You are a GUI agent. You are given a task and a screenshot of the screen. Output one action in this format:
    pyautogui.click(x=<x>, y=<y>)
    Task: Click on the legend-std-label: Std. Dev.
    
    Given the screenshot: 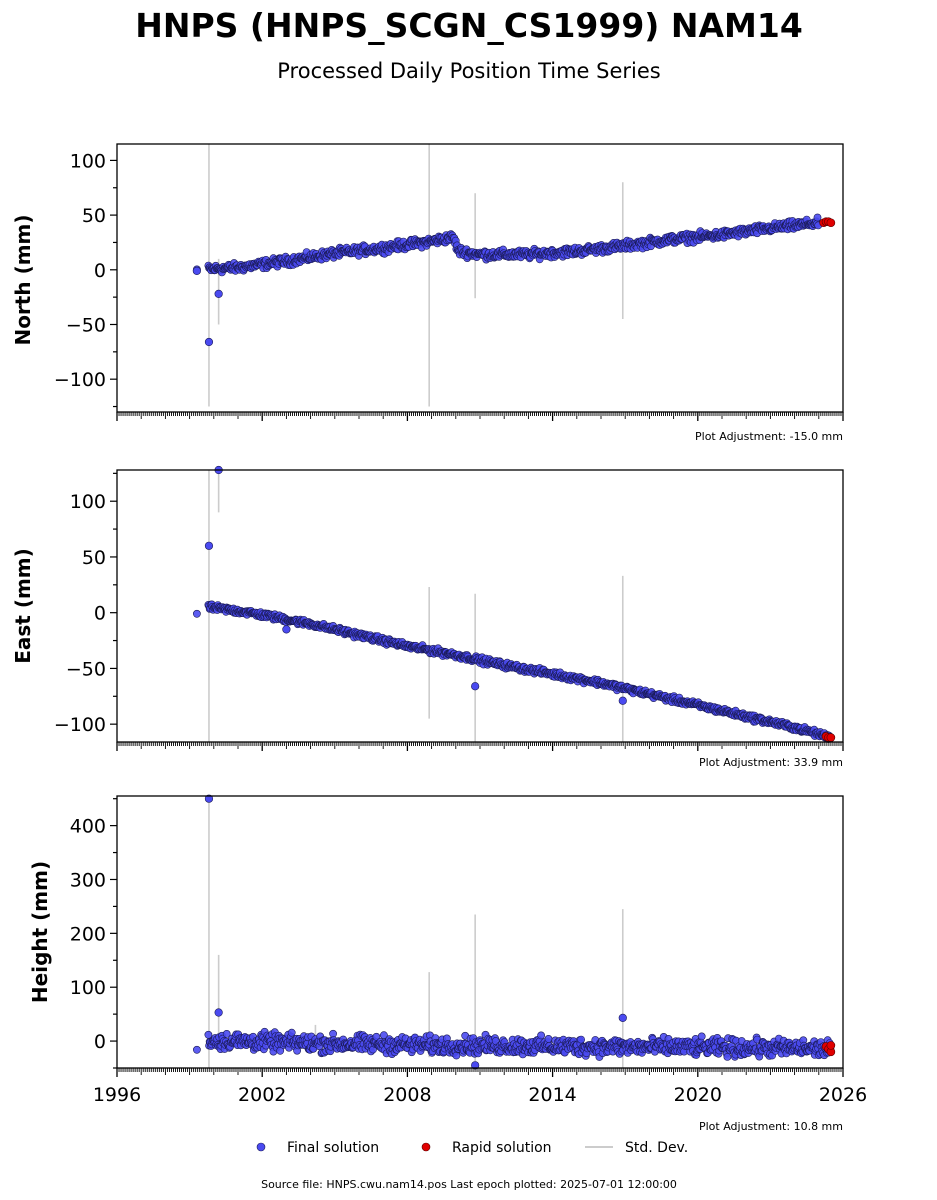 What is the action you would take?
    pyautogui.click(x=656, y=1148)
    